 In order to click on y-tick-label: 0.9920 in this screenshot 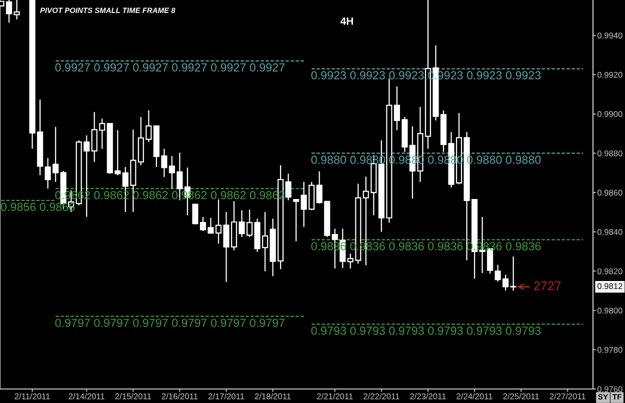, I will do `click(609, 75)`.